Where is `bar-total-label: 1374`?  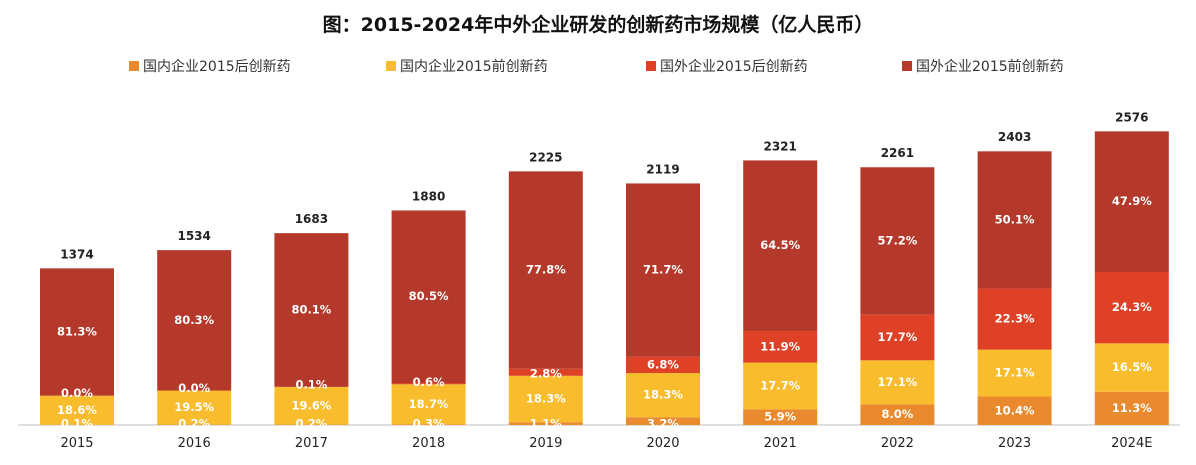 bar-total-label: 1374 is located at coordinates (76, 254).